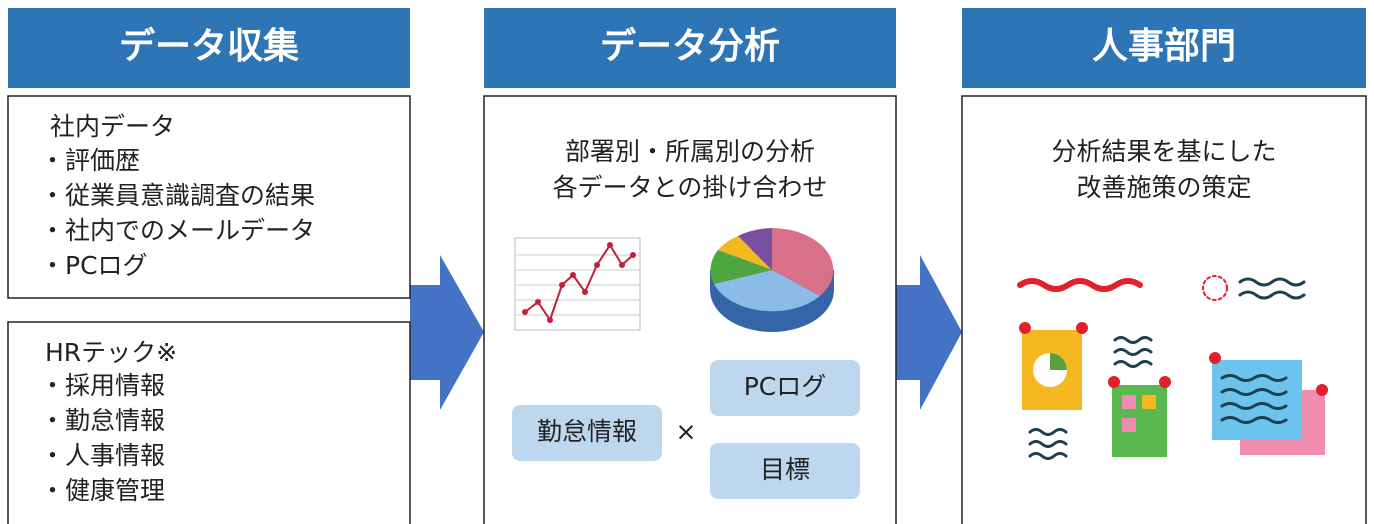 The width and height of the screenshot is (1374, 524). What do you see at coordinates (111, 352) in the screenshot?
I see `box-heading: HRテック※` at bounding box center [111, 352].